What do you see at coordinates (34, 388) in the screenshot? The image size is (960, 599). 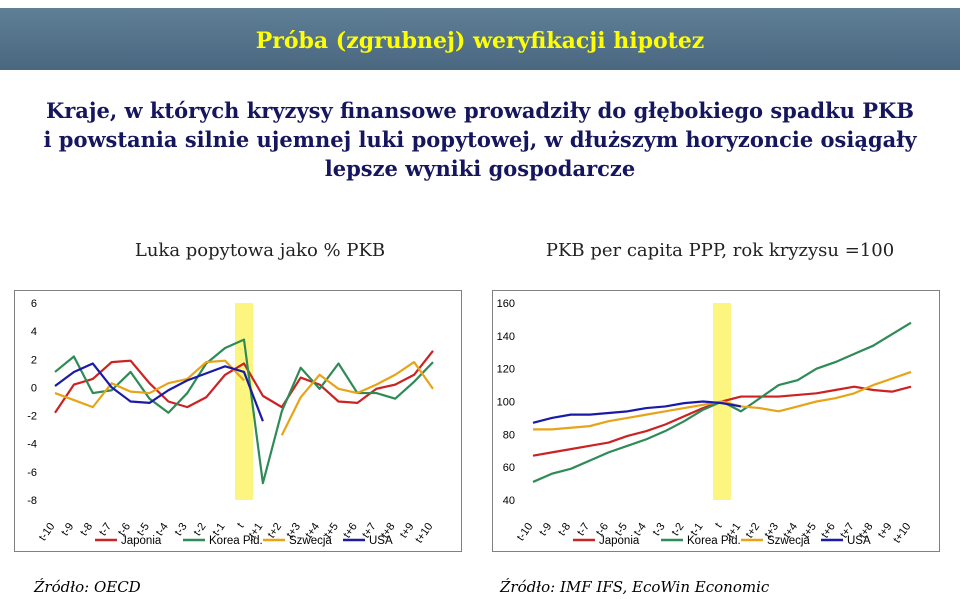 I see `y-tick-label: 0` at bounding box center [34, 388].